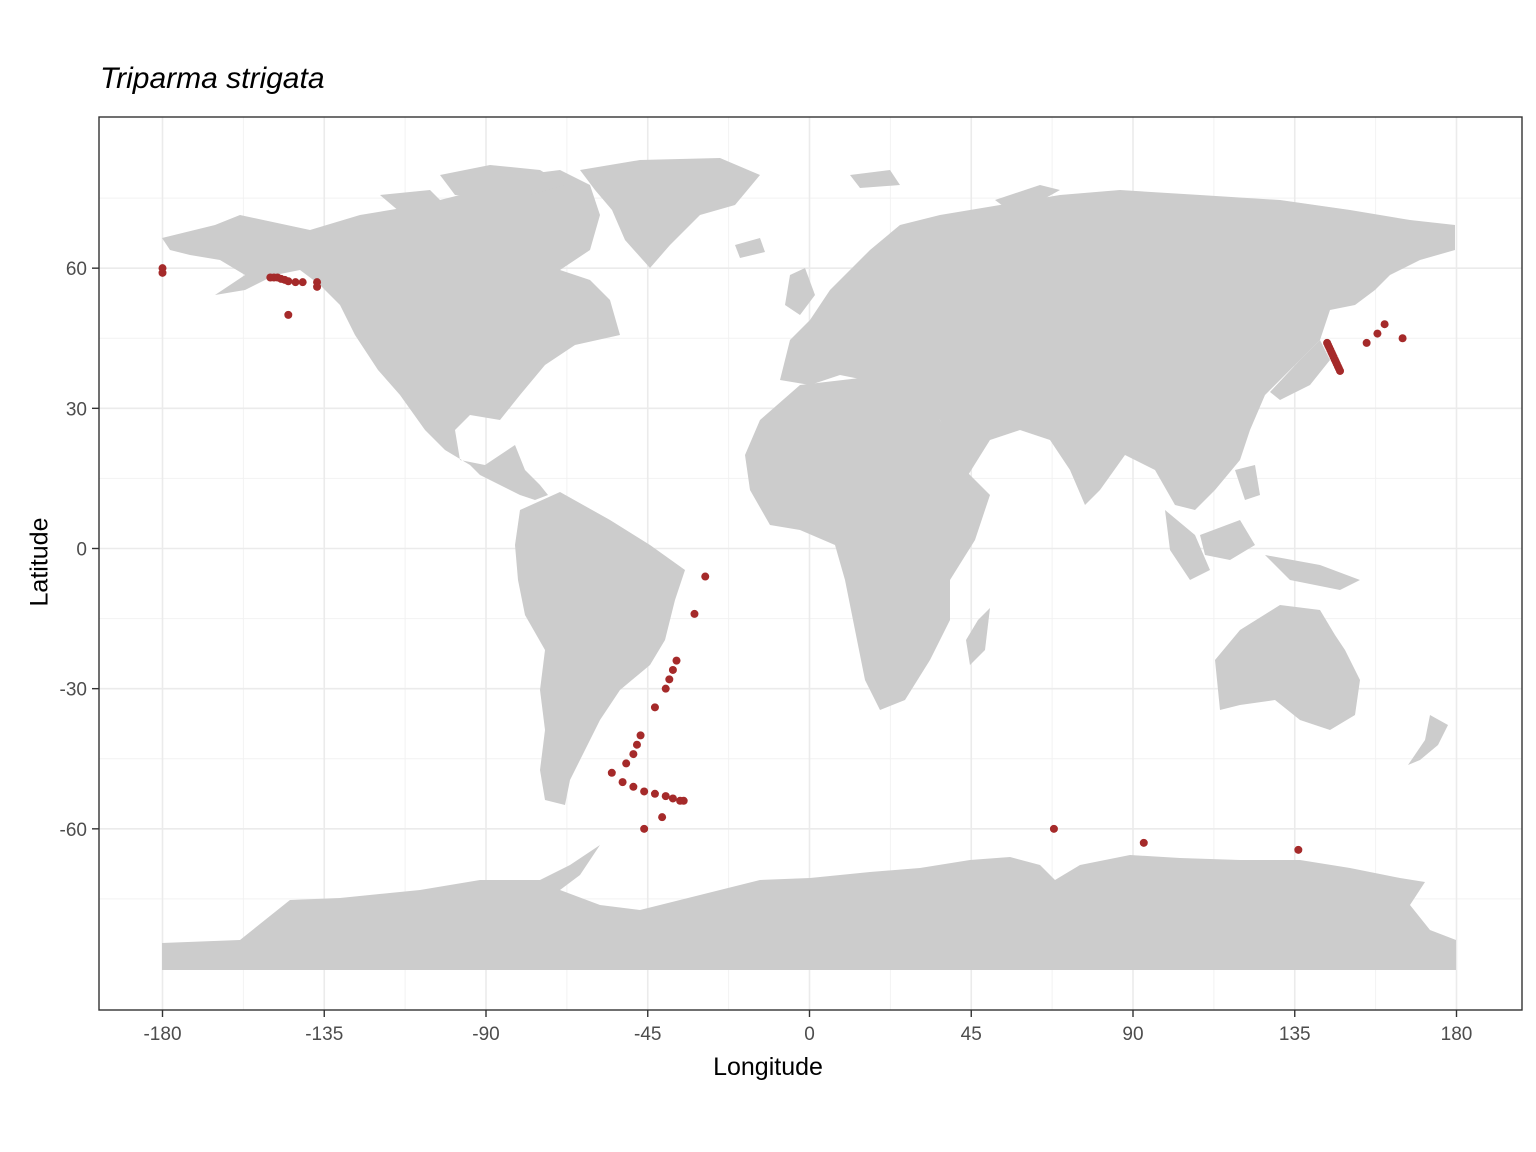 This screenshot has height=1152, width=1536. I want to click on land-japan, so click(1300, 370).